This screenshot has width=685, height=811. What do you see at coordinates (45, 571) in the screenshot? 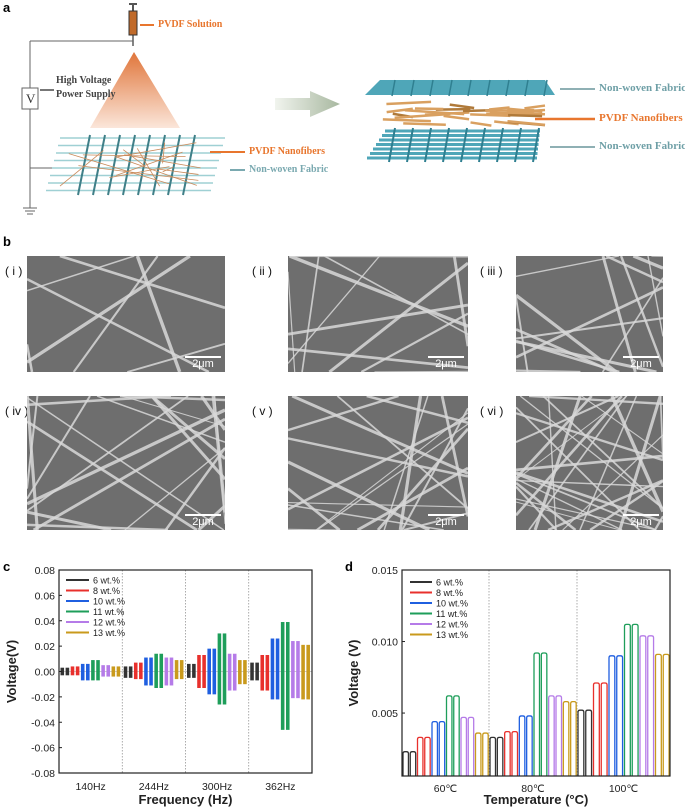
I see `y-tick-label: 0.08` at bounding box center [45, 571].